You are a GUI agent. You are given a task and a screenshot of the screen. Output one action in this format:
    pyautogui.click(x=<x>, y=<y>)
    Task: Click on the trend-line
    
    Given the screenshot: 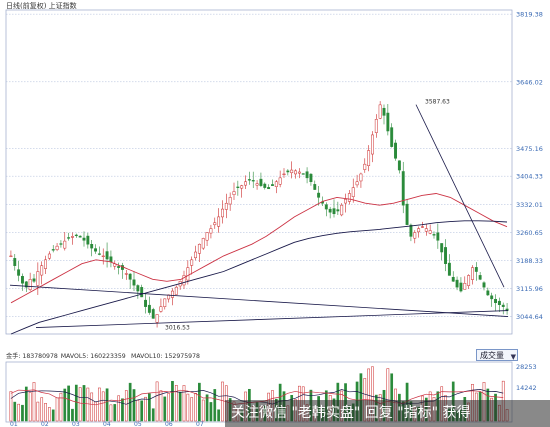 What is the action you would take?
    pyautogui.click(x=272, y=319)
    